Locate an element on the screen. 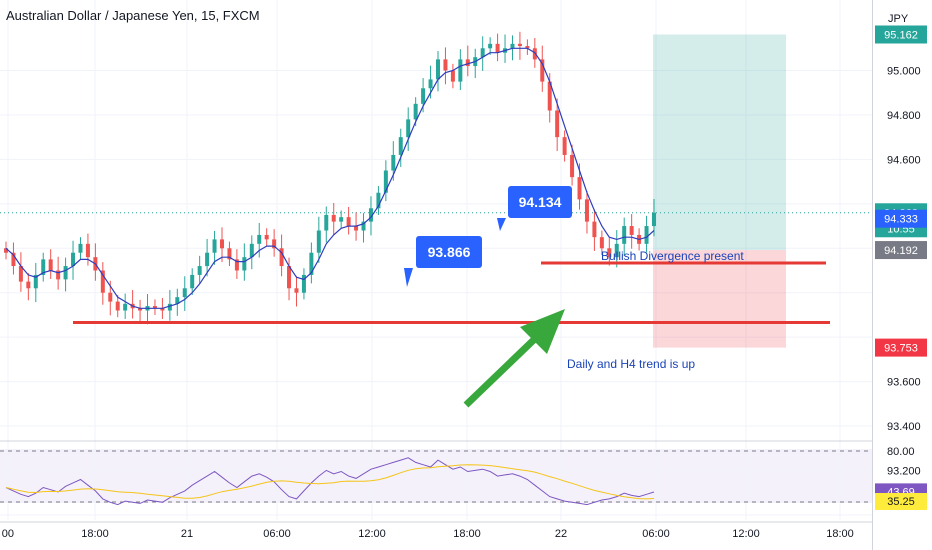  currency-label: JPY is located at coordinates (898, 19).